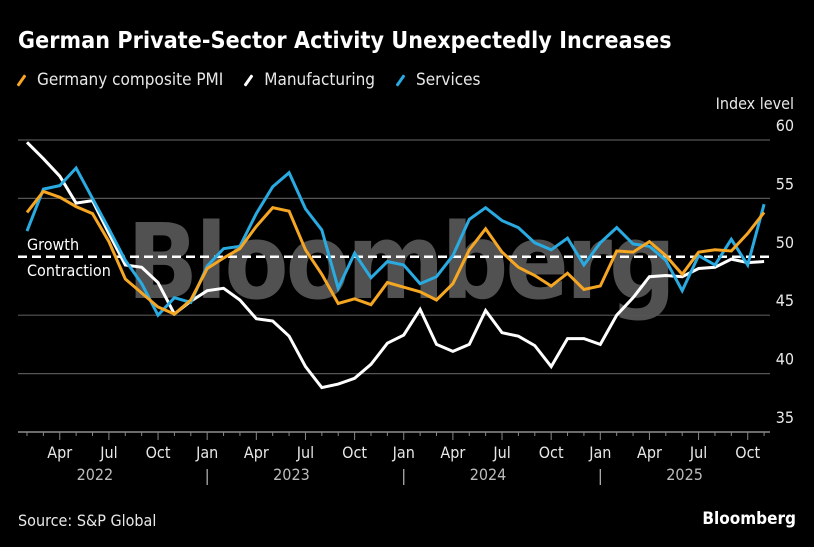 The height and width of the screenshot is (547, 814). What do you see at coordinates (53, 244) in the screenshot?
I see `growth-label: Growth` at bounding box center [53, 244].